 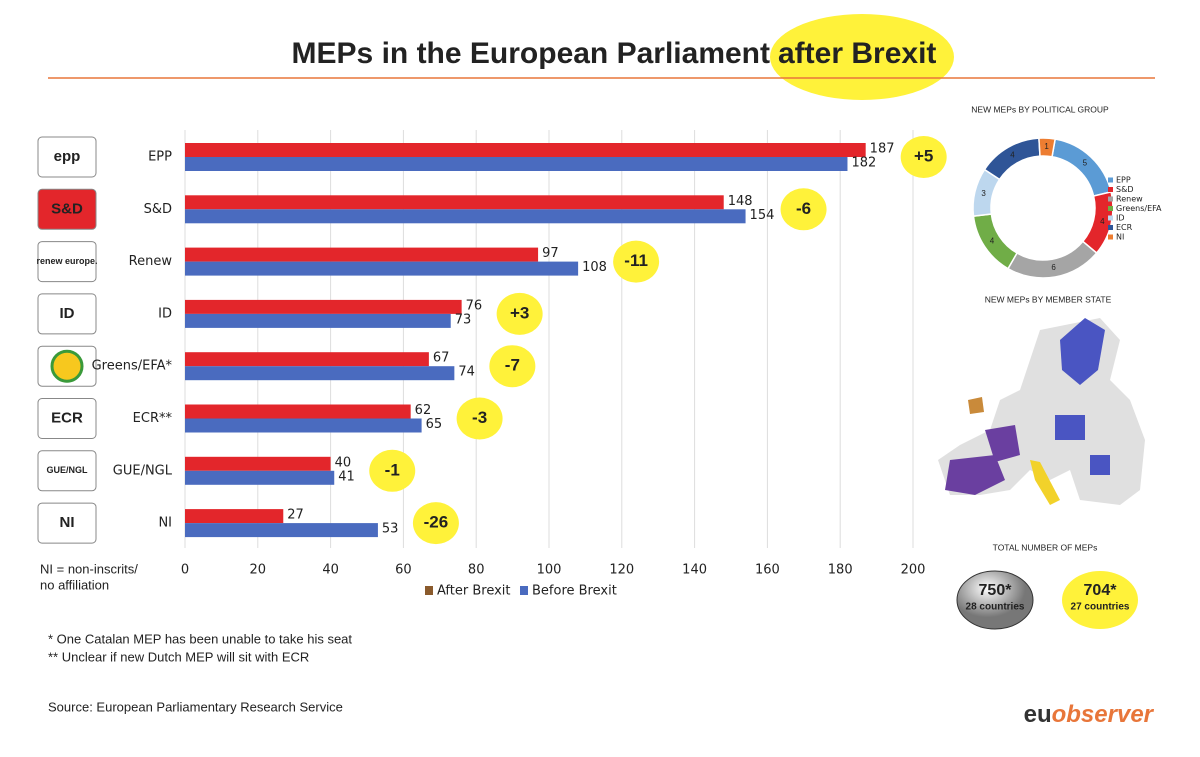 What do you see at coordinates (992, 241) in the screenshot?
I see `slice-label: 4` at bounding box center [992, 241].